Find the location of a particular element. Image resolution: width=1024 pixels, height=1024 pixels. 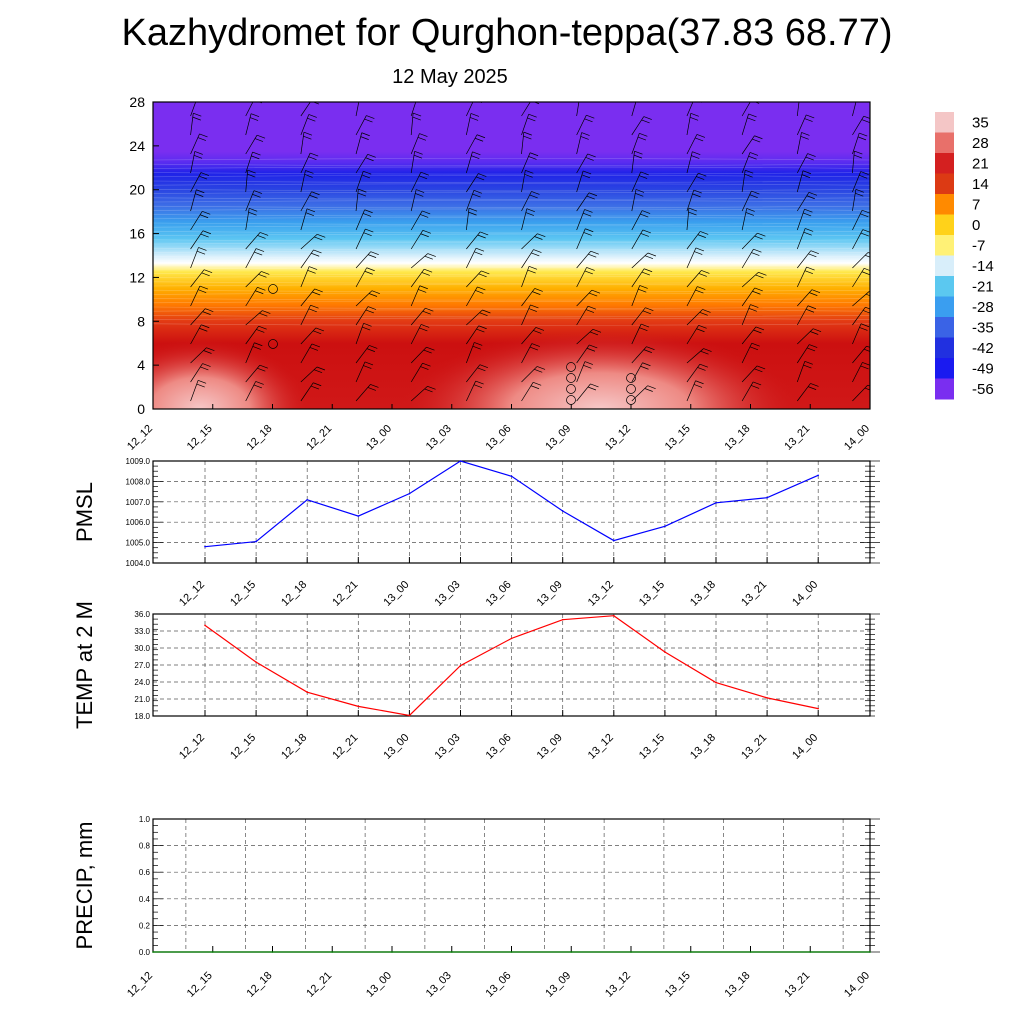

temp-2m-xtick-label: 12_12 is located at coordinates (192, 747).